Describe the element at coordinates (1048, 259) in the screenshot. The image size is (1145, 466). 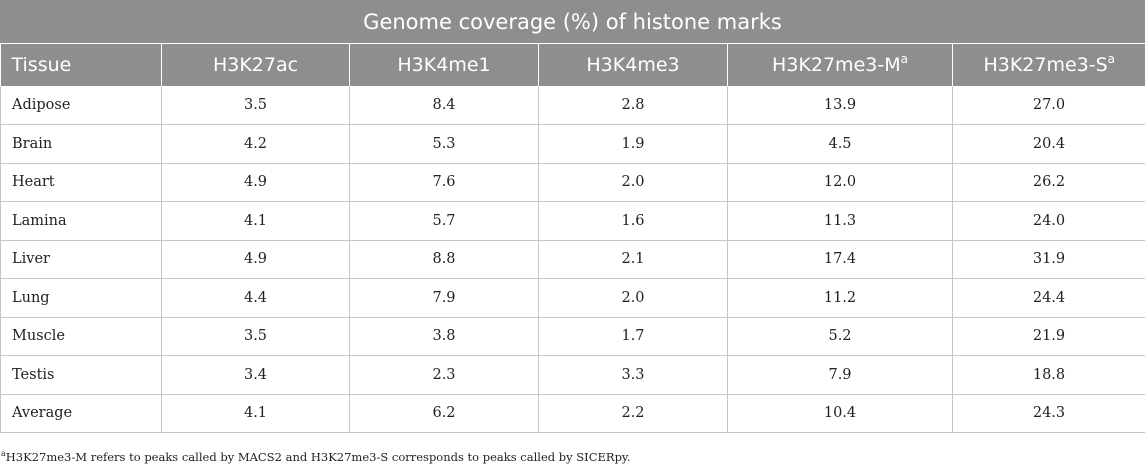
I see `cell-h3k27me3-s: 31.9` at that location.